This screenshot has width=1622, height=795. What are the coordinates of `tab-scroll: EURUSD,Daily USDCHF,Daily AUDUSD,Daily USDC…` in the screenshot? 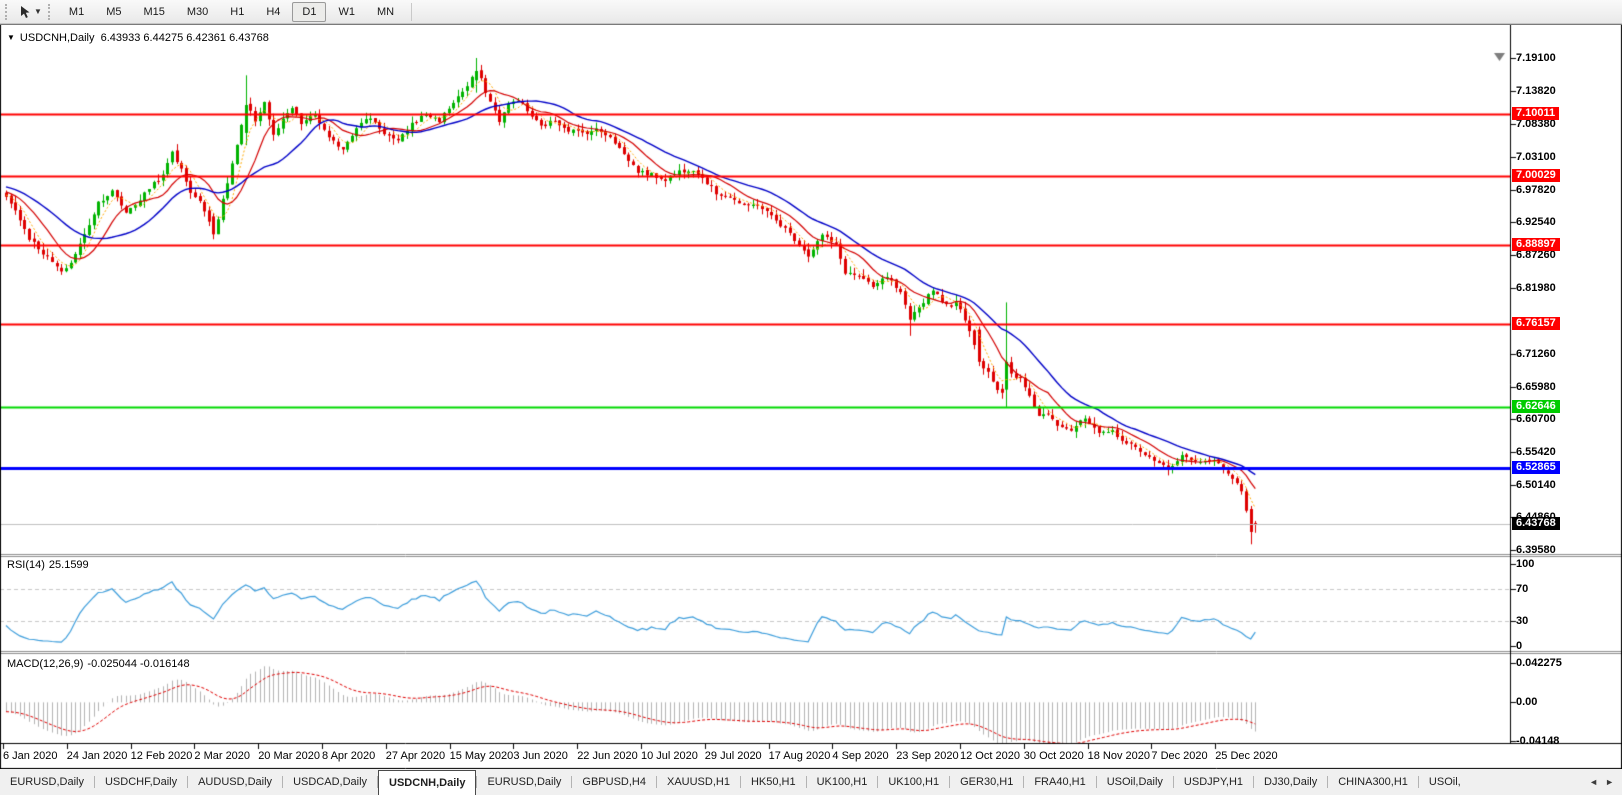 It's located at (790, 782).